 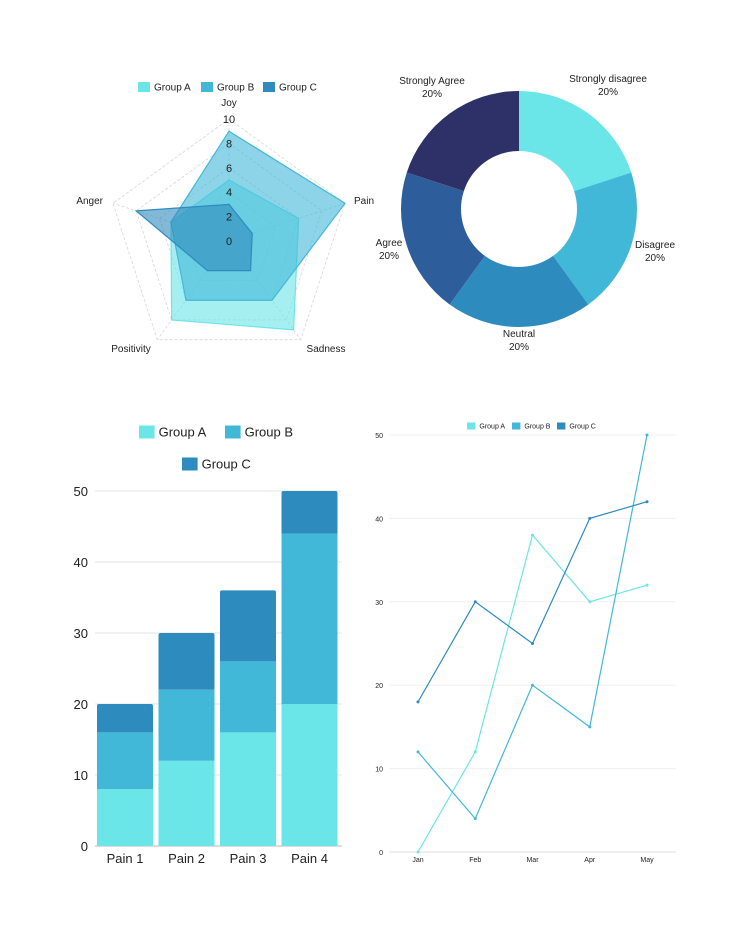 I want to click on radar-axis-label: Positivity, so click(x=130, y=349).